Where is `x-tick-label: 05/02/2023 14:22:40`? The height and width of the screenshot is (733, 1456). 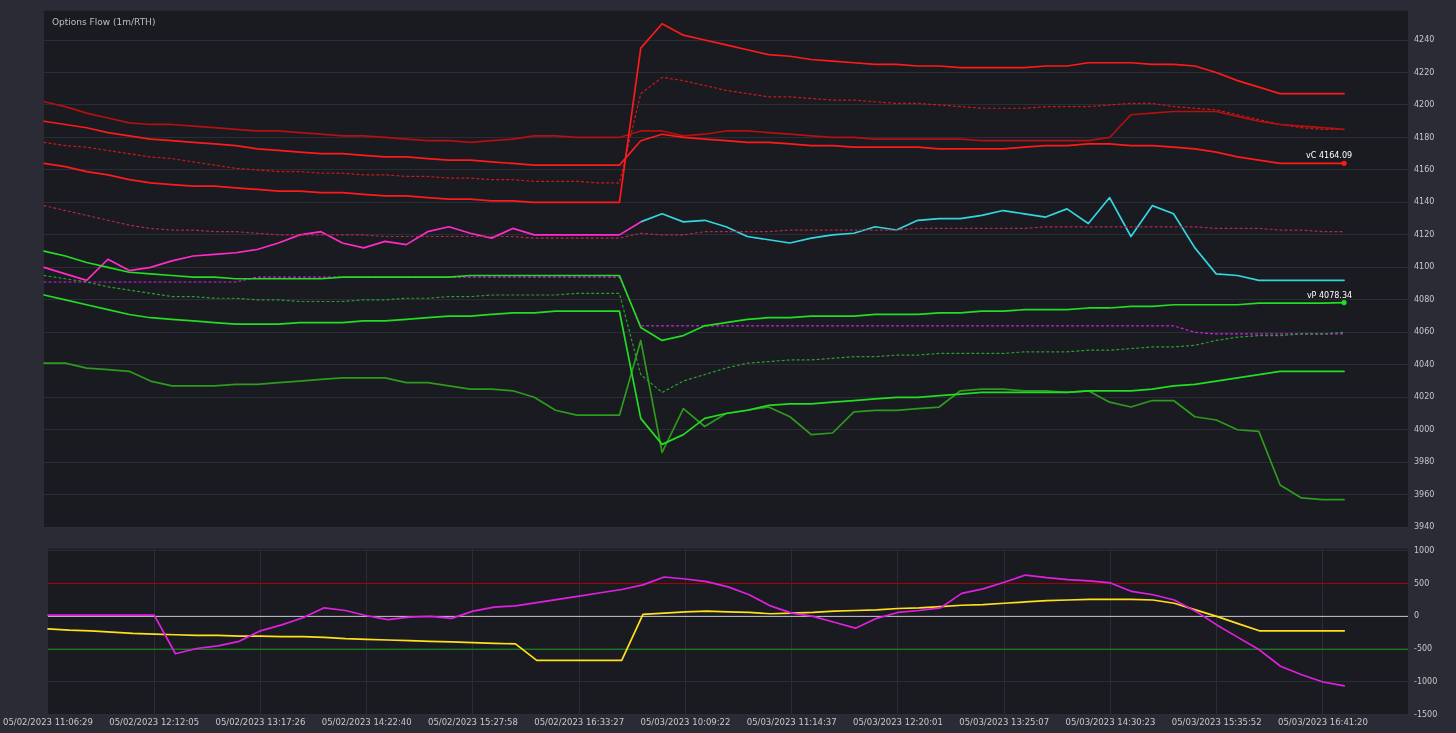 x-tick-label: 05/02/2023 14:22:40 is located at coordinates (366, 722).